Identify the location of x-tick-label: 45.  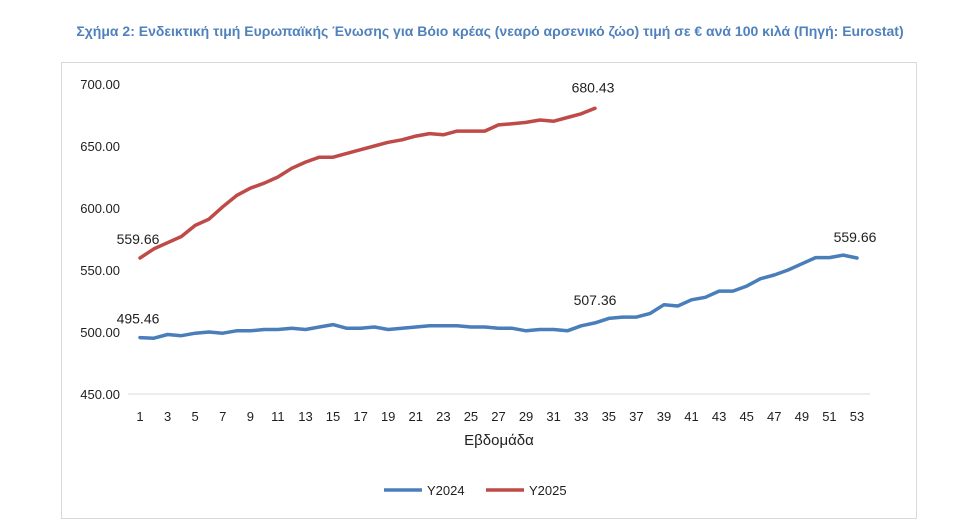
(746, 416).